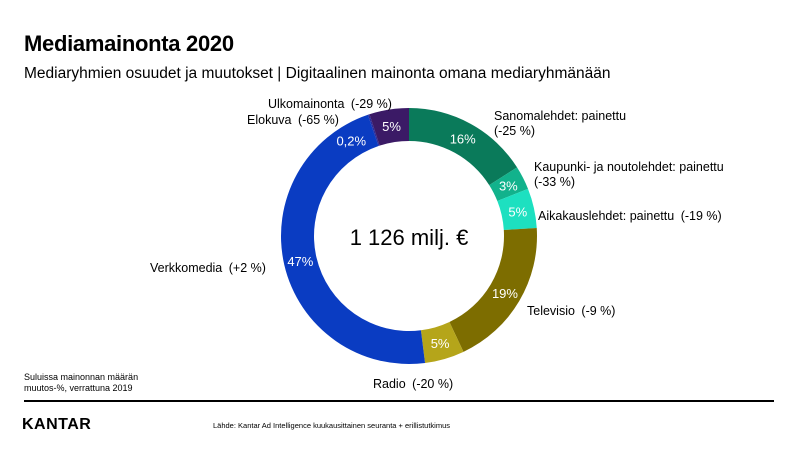  What do you see at coordinates (505, 293) in the screenshot?
I see `slice-value-label-3: 19%` at bounding box center [505, 293].